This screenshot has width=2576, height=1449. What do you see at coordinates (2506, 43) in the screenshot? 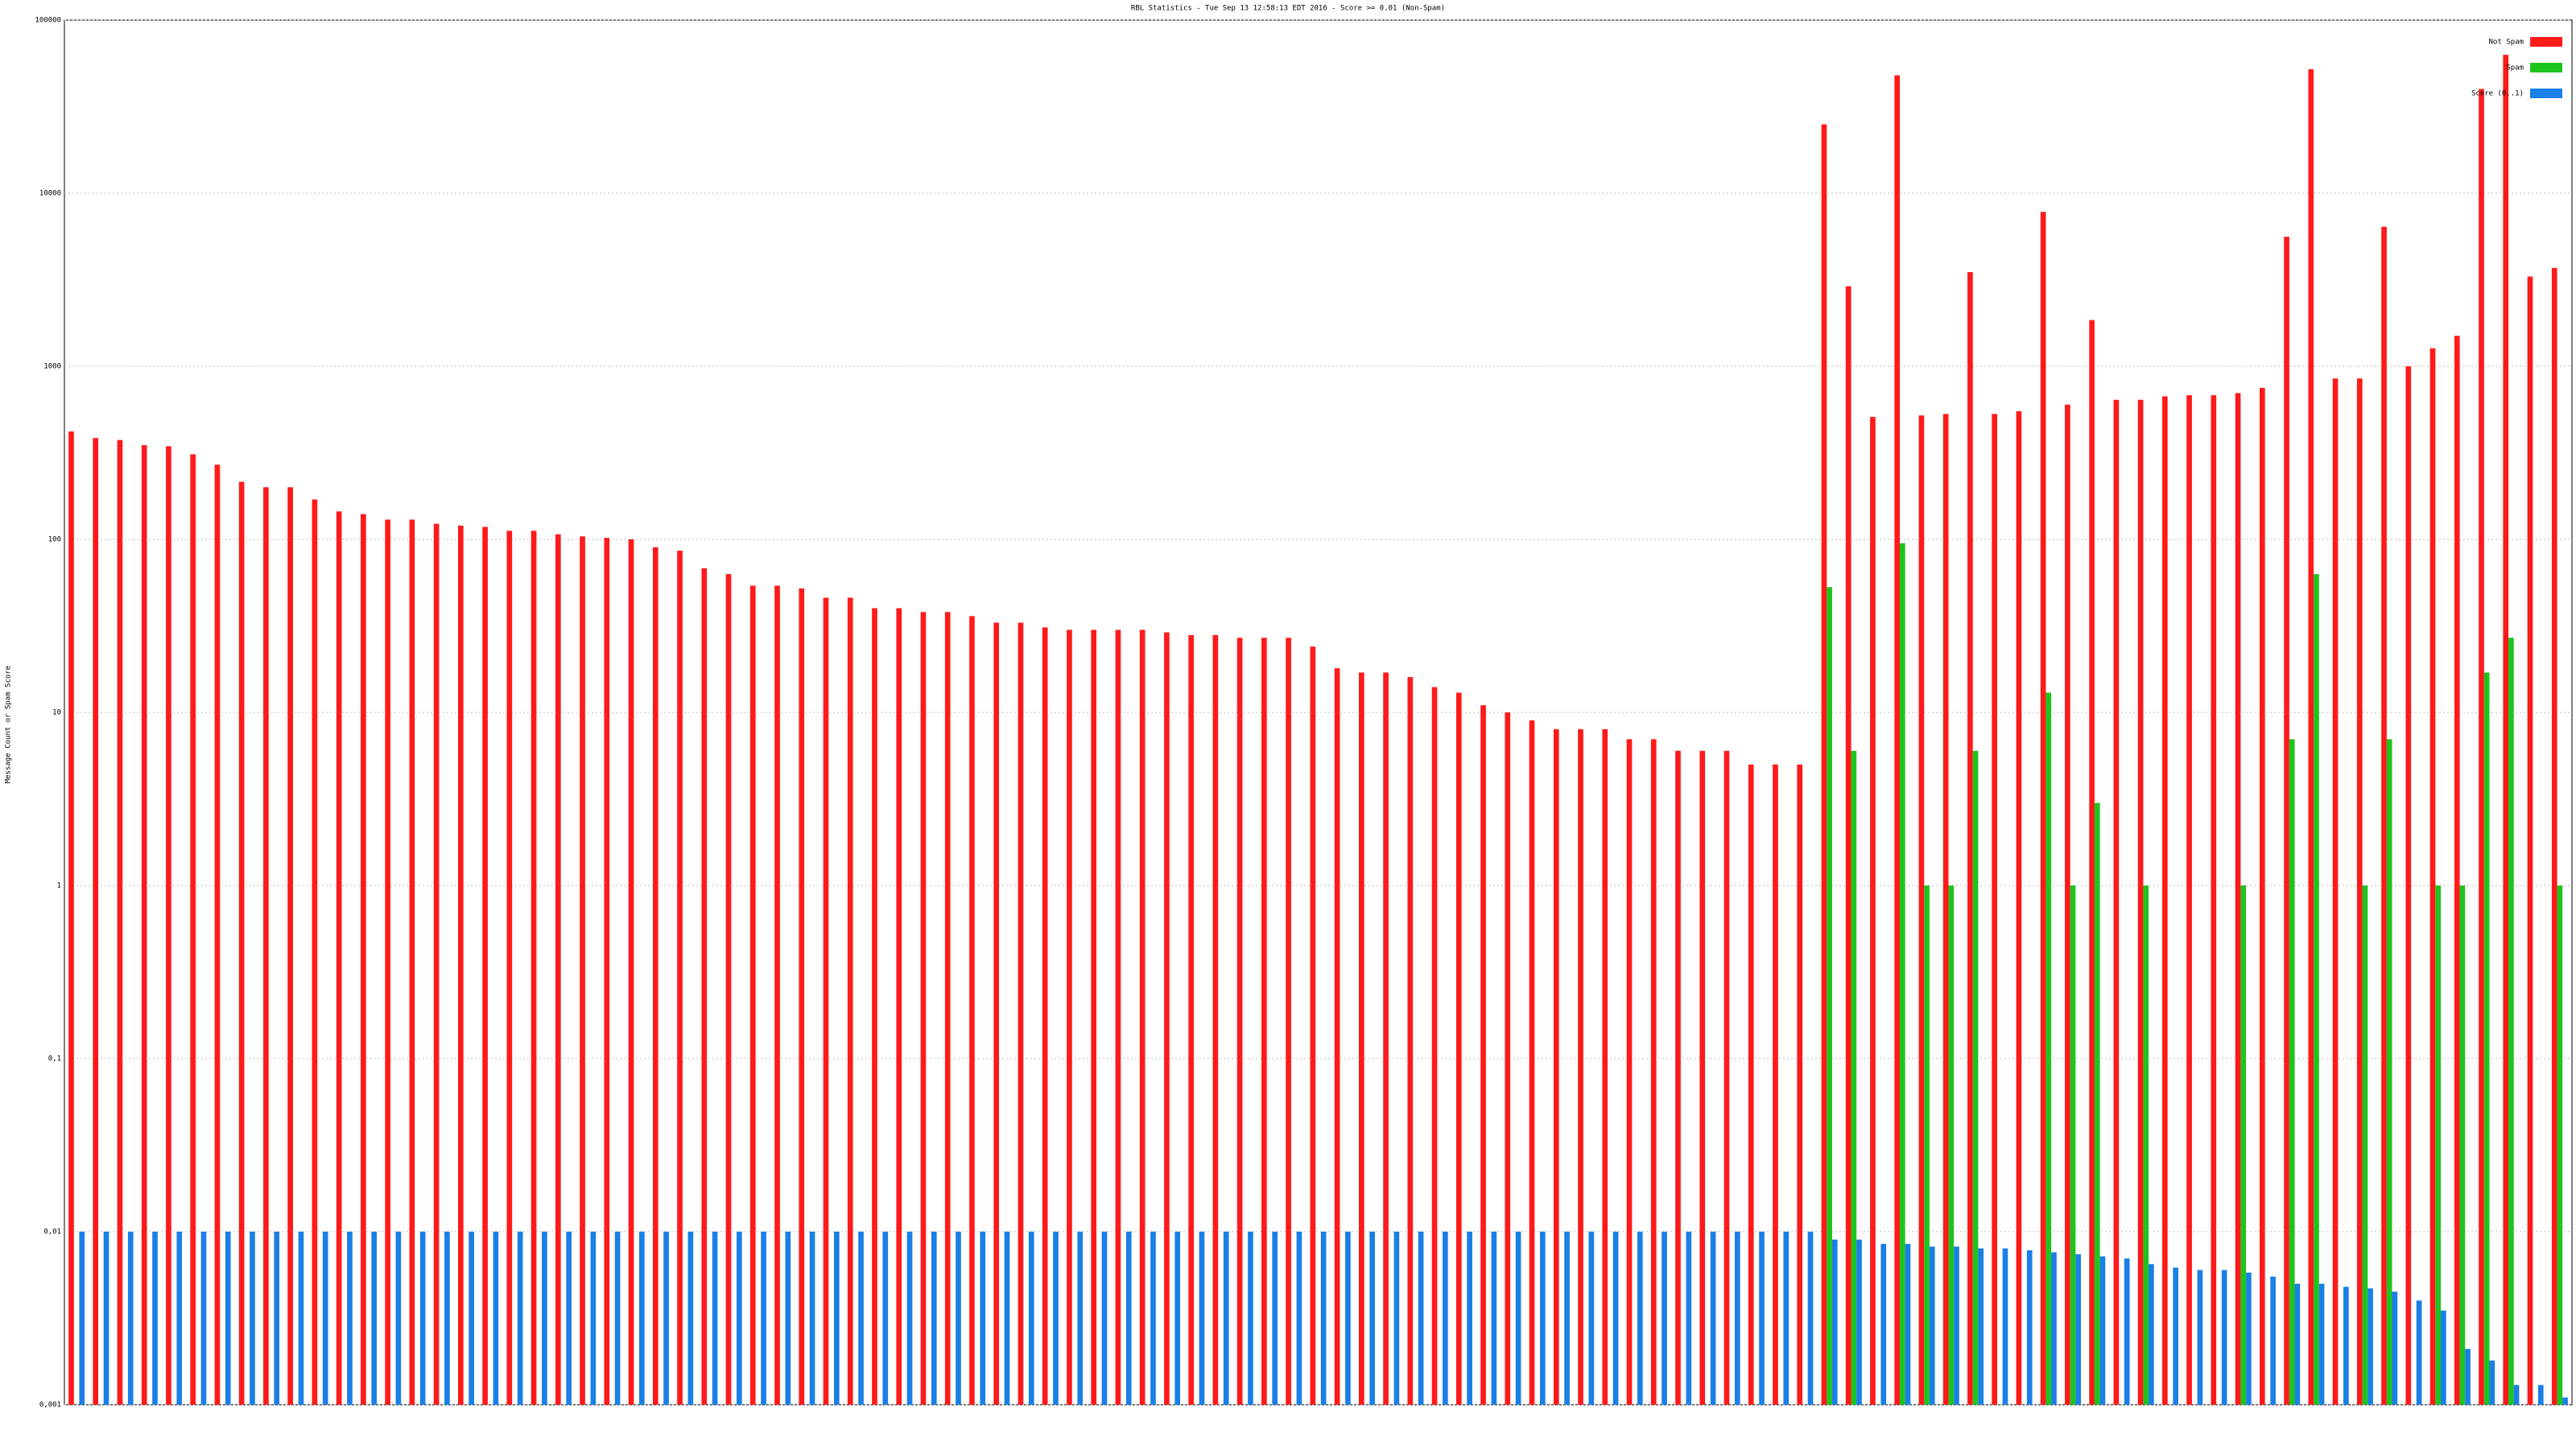
I see `legend-label: Not Spam` at bounding box center [2506, 43].